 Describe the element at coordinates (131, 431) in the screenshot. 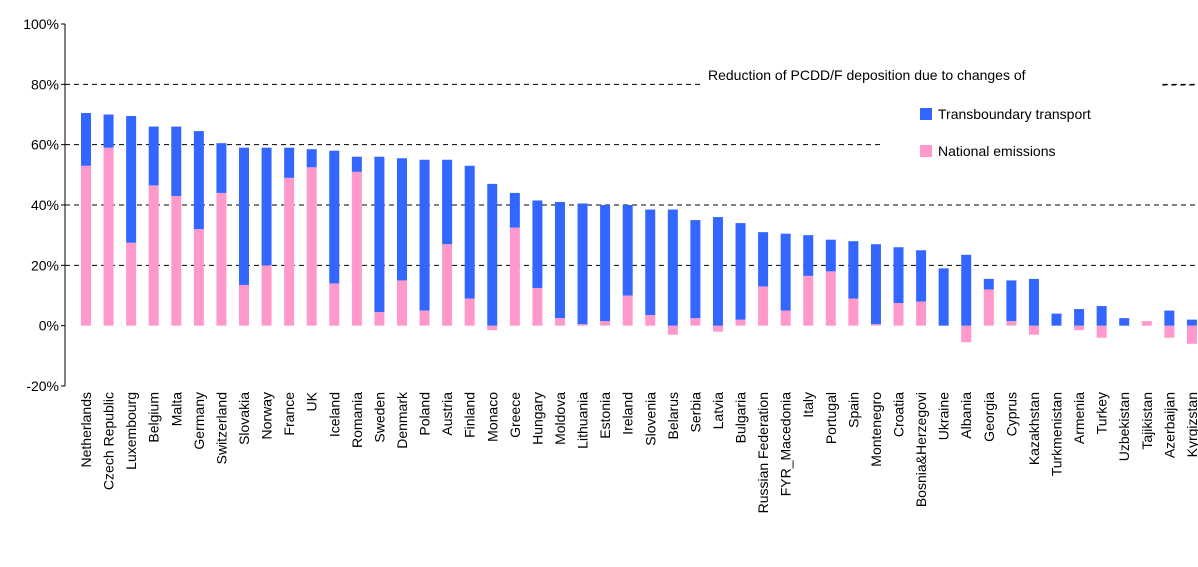

I see `x-tick-label: Luxembourg` at that location.